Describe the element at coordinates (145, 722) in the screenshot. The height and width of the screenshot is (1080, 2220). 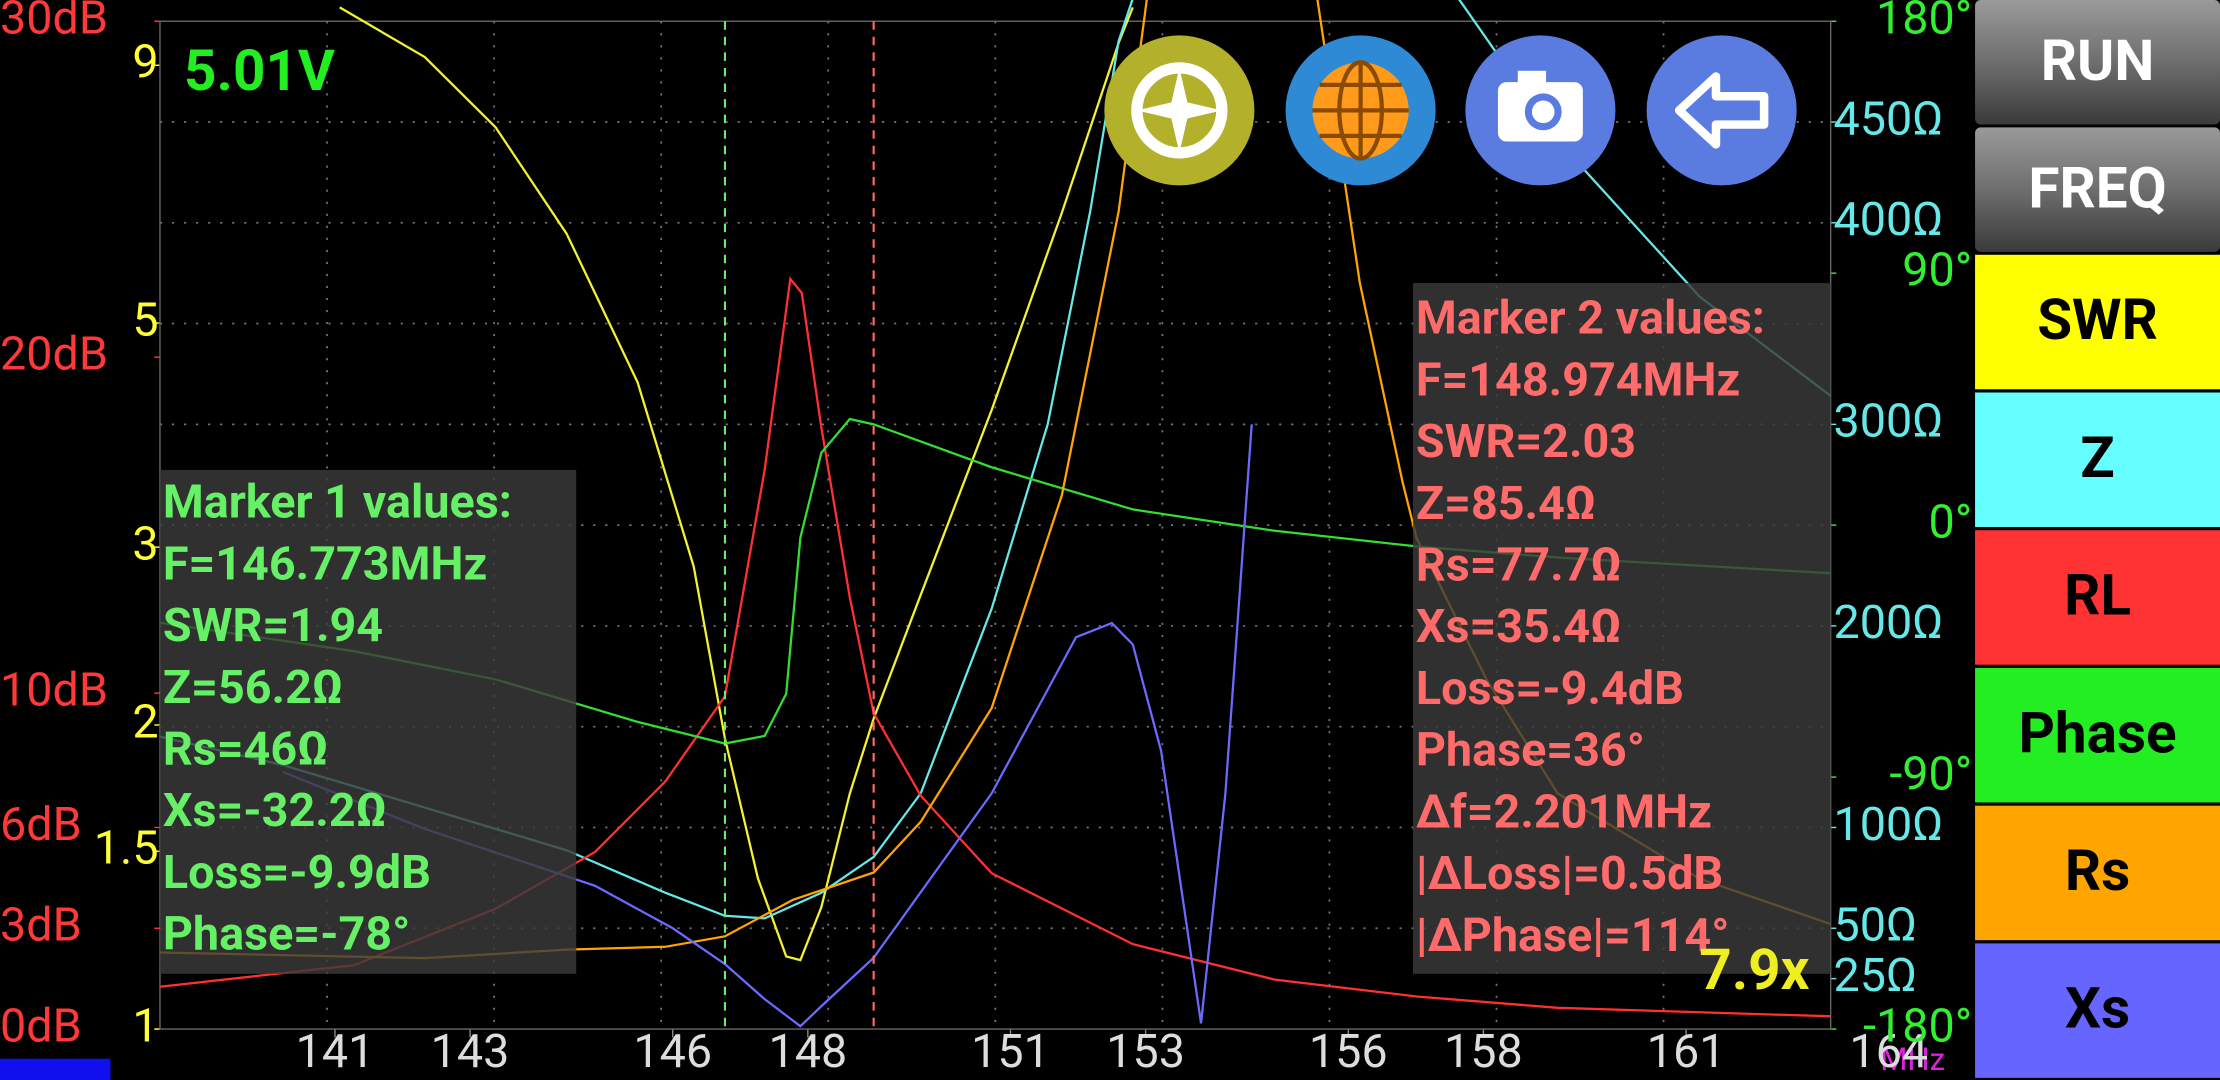
I see `swr-tick-label: 2` at that location.